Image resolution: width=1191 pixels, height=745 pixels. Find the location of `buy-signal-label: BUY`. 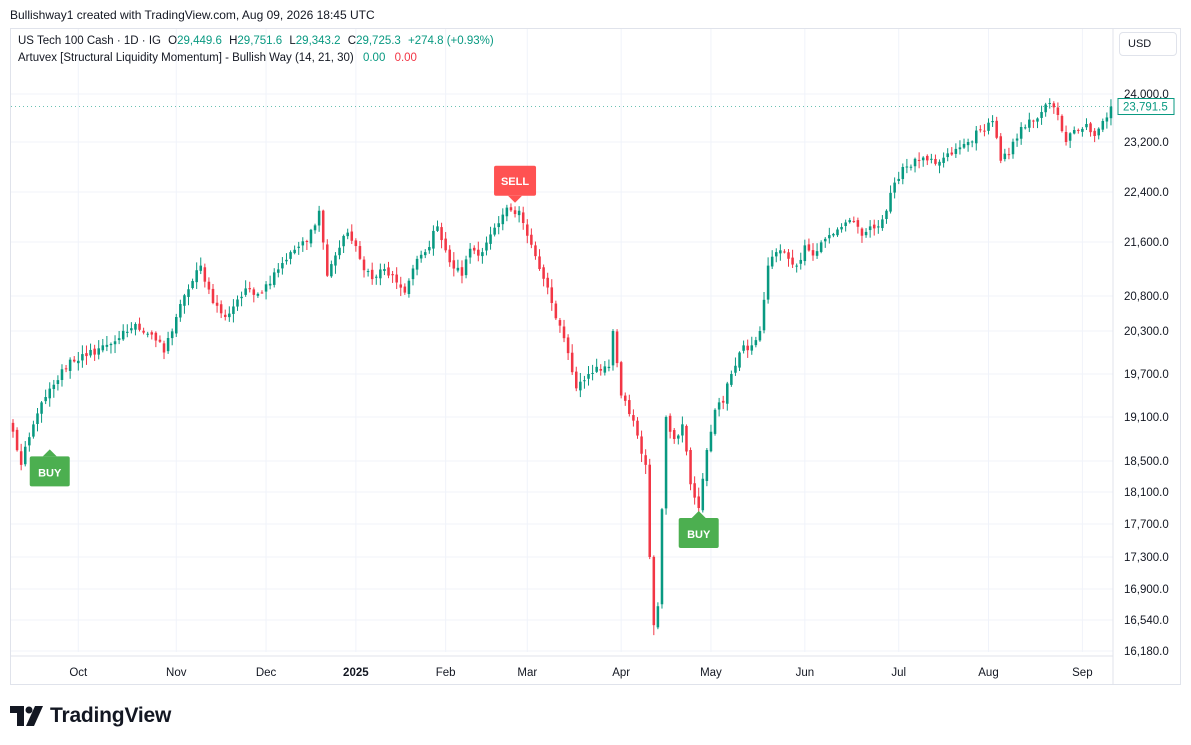

buy-signal-label: BUY is located at coordinates (699, 535).